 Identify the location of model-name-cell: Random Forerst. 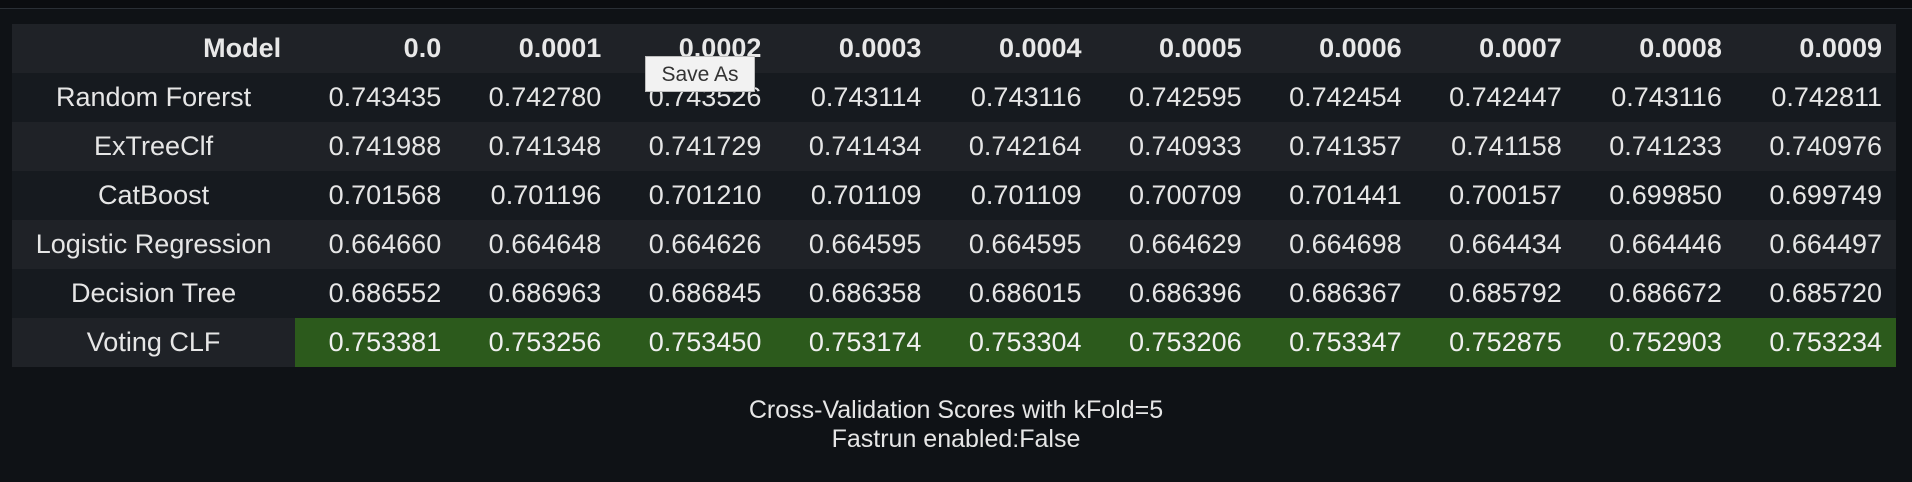
(154, 97).